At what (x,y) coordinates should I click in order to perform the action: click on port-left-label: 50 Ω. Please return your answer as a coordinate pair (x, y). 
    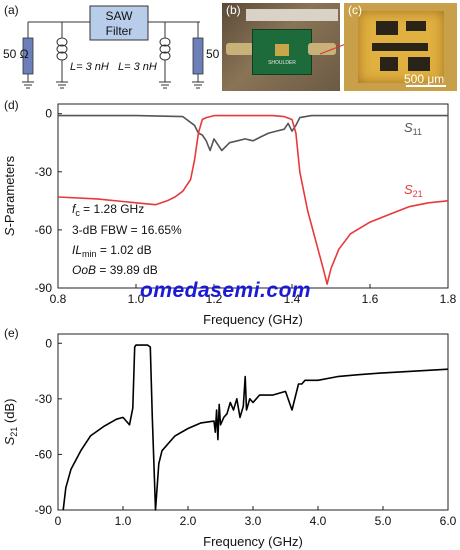
    Looking at the image, I should click on (16, 54).